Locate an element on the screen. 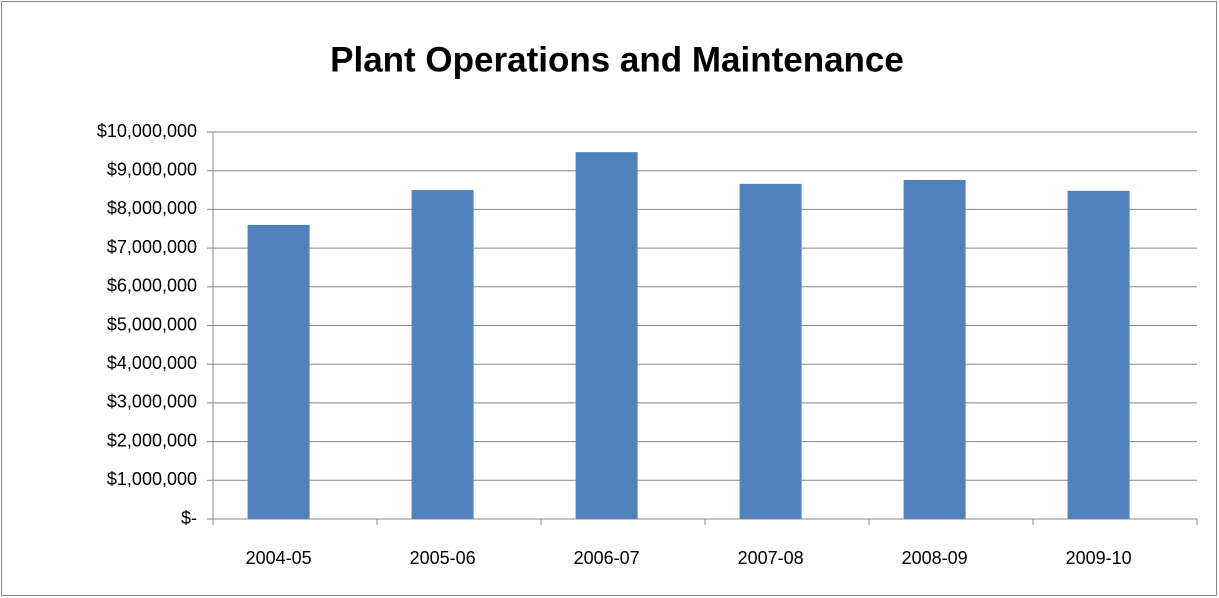  x-tick-label: 2005-06 is located at coordinates (443, 558).